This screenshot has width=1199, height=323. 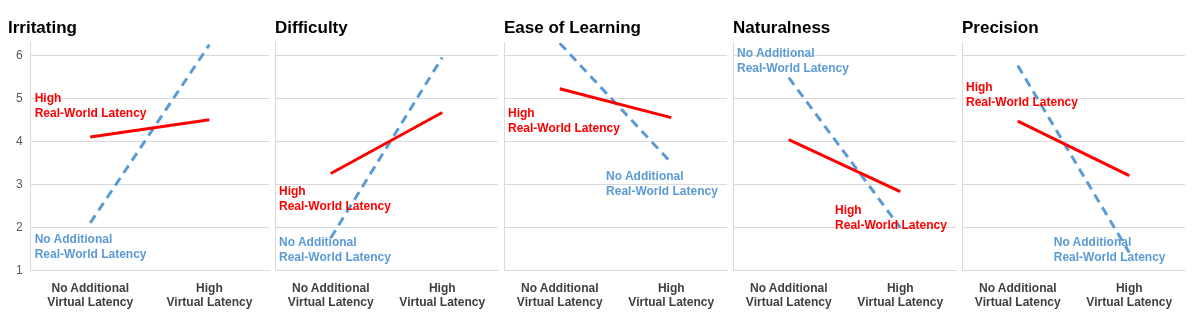 What do you see at coordinates (782, 27) in the screenshot?
I see `chart-title: Naturalness` at bounding box center [782, 27].